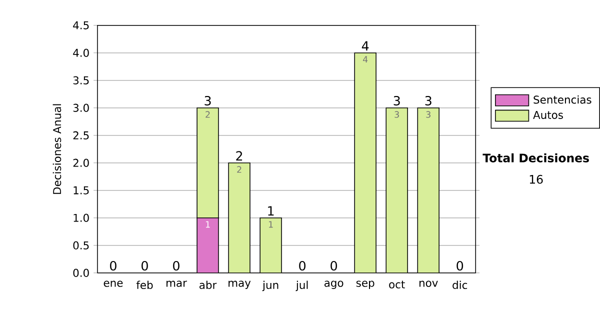 The width and height of the screenshot is (600, 331). Describe the element at coordinates (208, 284) in the screenshot. I see `x-tick-label: abr` at that location.